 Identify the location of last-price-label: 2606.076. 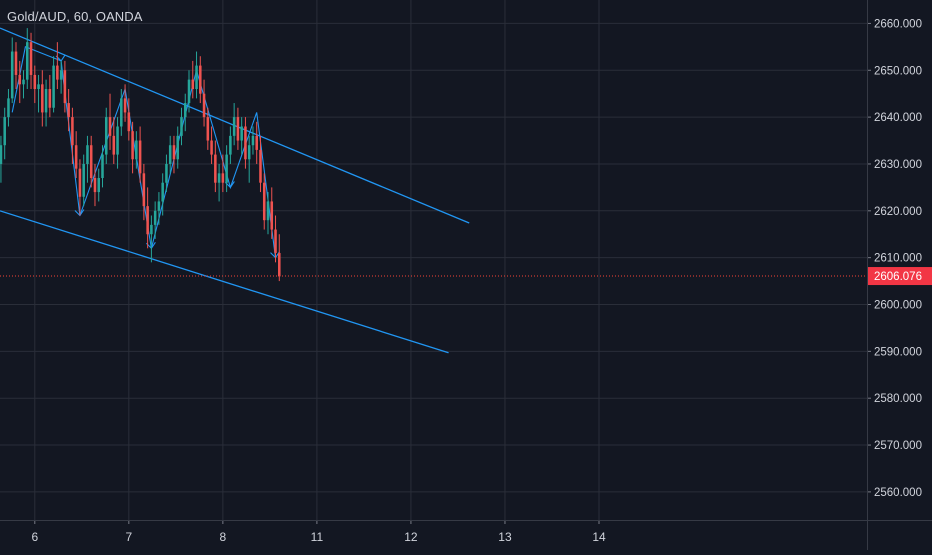
(898, 277).